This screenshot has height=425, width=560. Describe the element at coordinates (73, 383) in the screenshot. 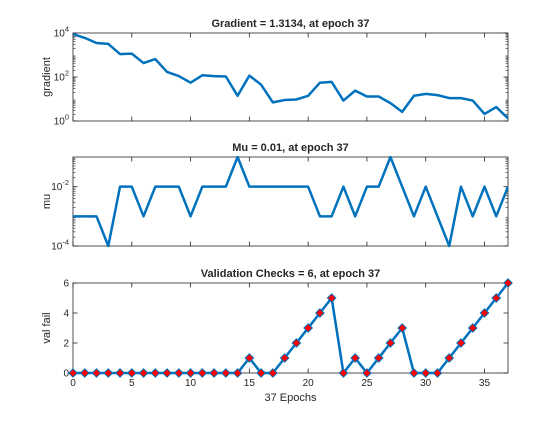

I see `val-fail-x-tick-label: 0` at that location.